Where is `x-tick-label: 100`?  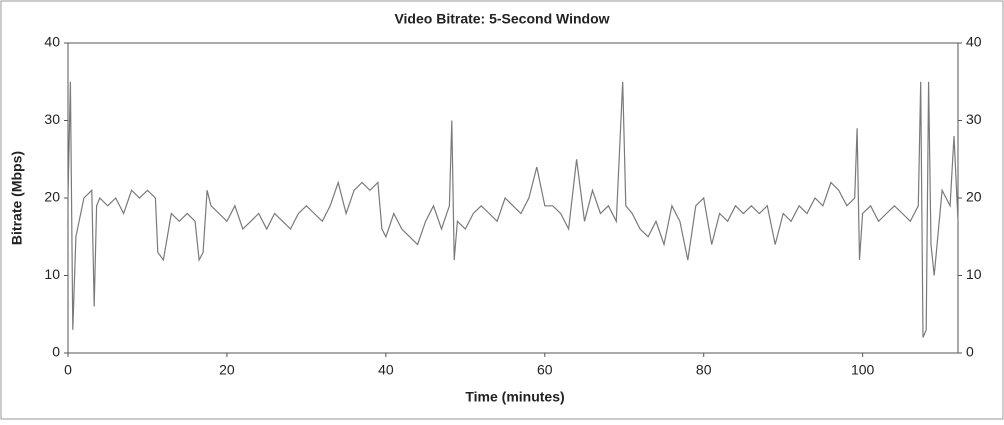
x-tick-label: 100 is located at coordinates (863, 370).